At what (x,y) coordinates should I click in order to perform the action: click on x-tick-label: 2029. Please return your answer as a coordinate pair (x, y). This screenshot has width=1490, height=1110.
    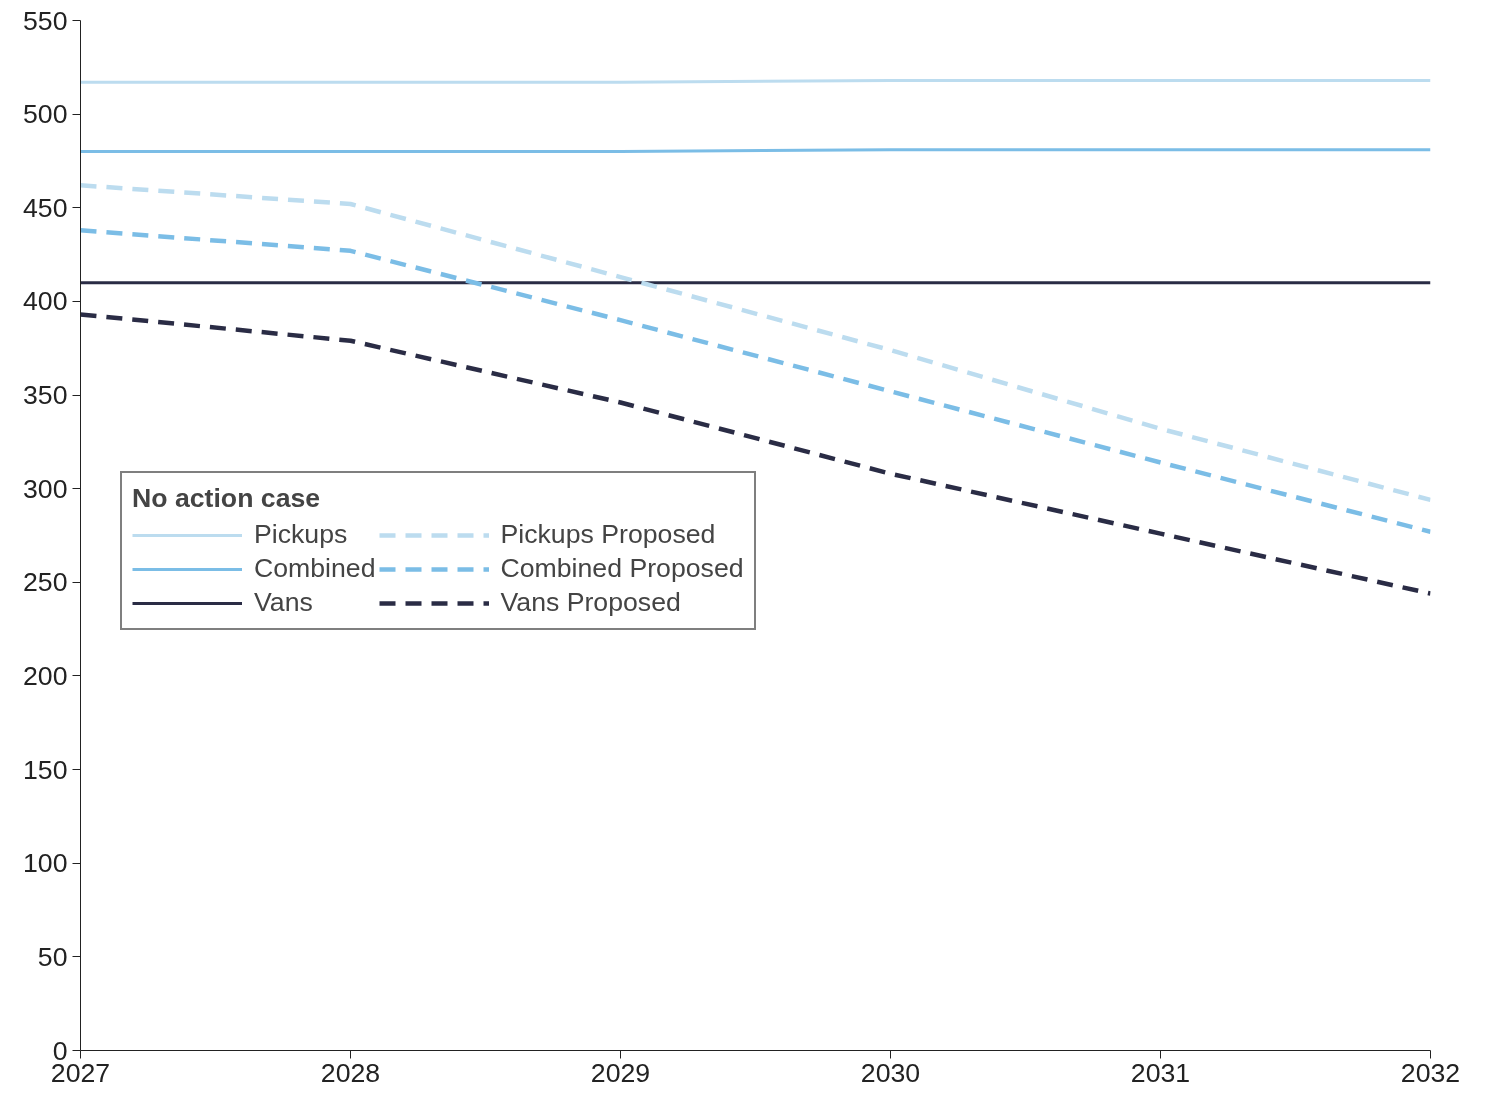
    Looking at the image, I should click on (620, 1072).